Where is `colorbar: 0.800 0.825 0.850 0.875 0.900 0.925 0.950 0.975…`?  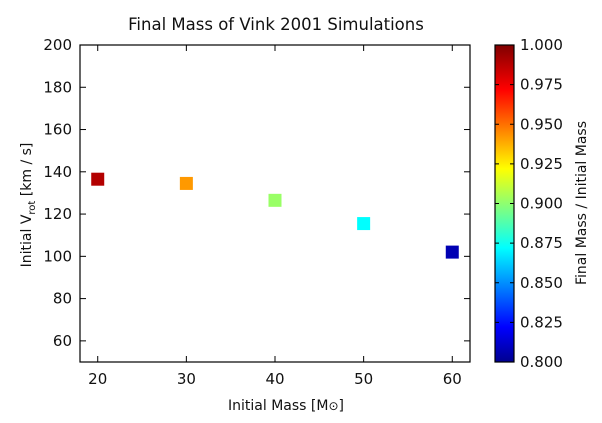
colorbar: 0.800 0.825 0.850 0.875 0.900 0.925 0.950 0.975… is located at coordinates (528, 203).